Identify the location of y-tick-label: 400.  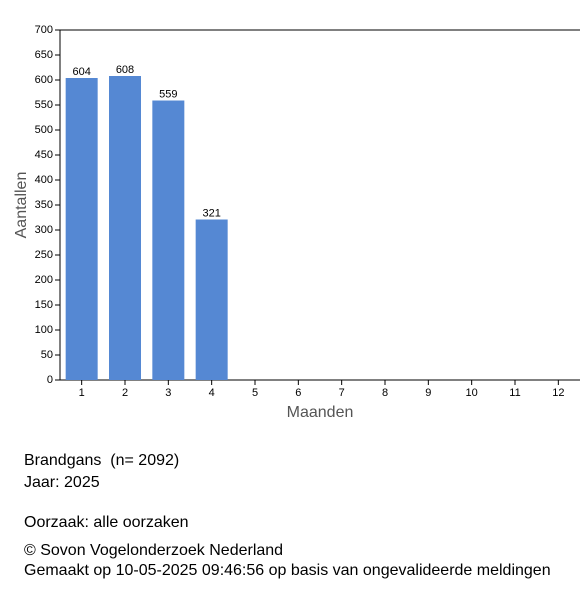
(44, 180).